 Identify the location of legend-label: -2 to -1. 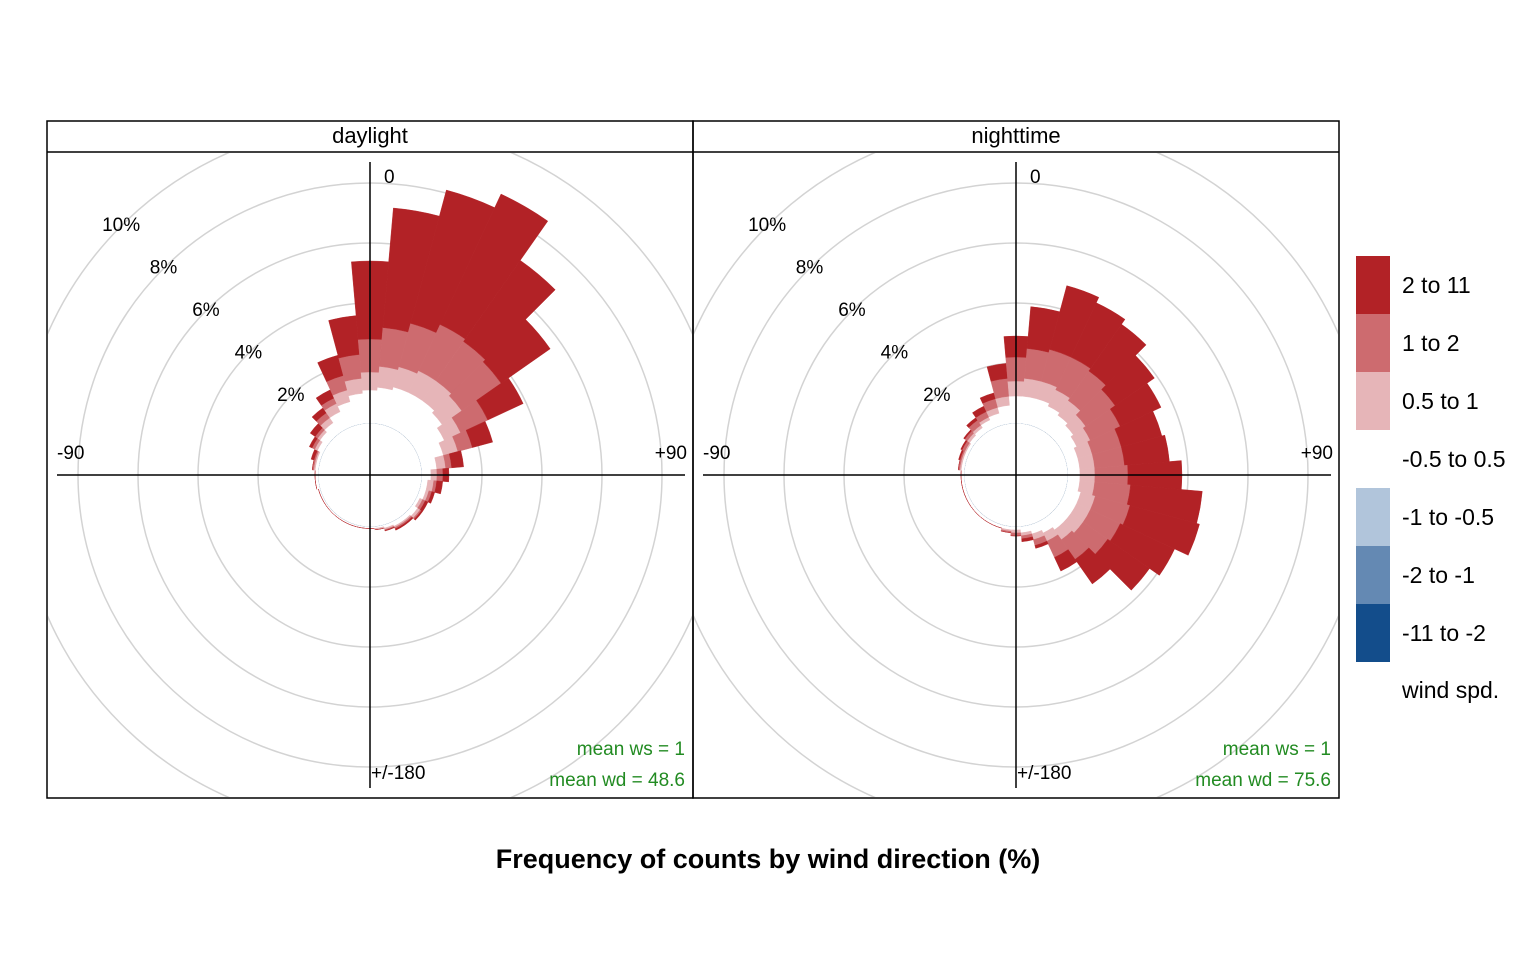
(1438, 575).